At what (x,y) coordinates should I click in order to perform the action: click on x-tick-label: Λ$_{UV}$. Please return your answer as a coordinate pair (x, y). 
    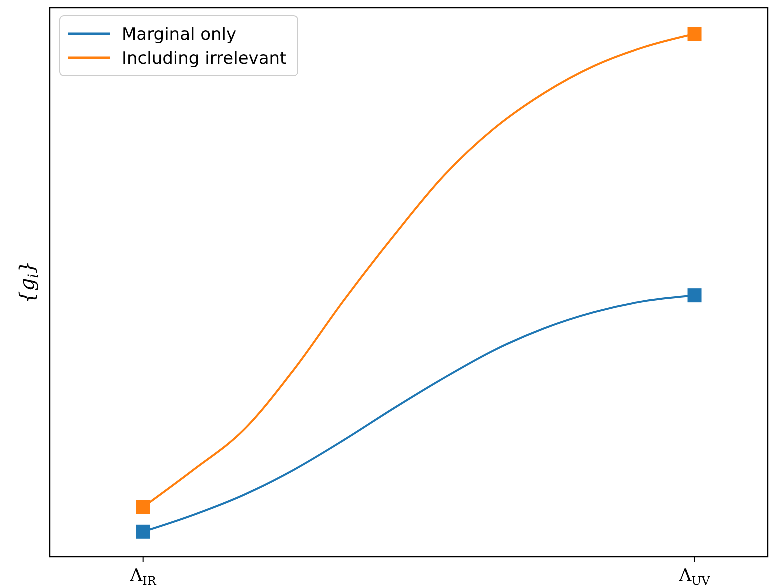
    Looking at the image, I should click on (694, 577).